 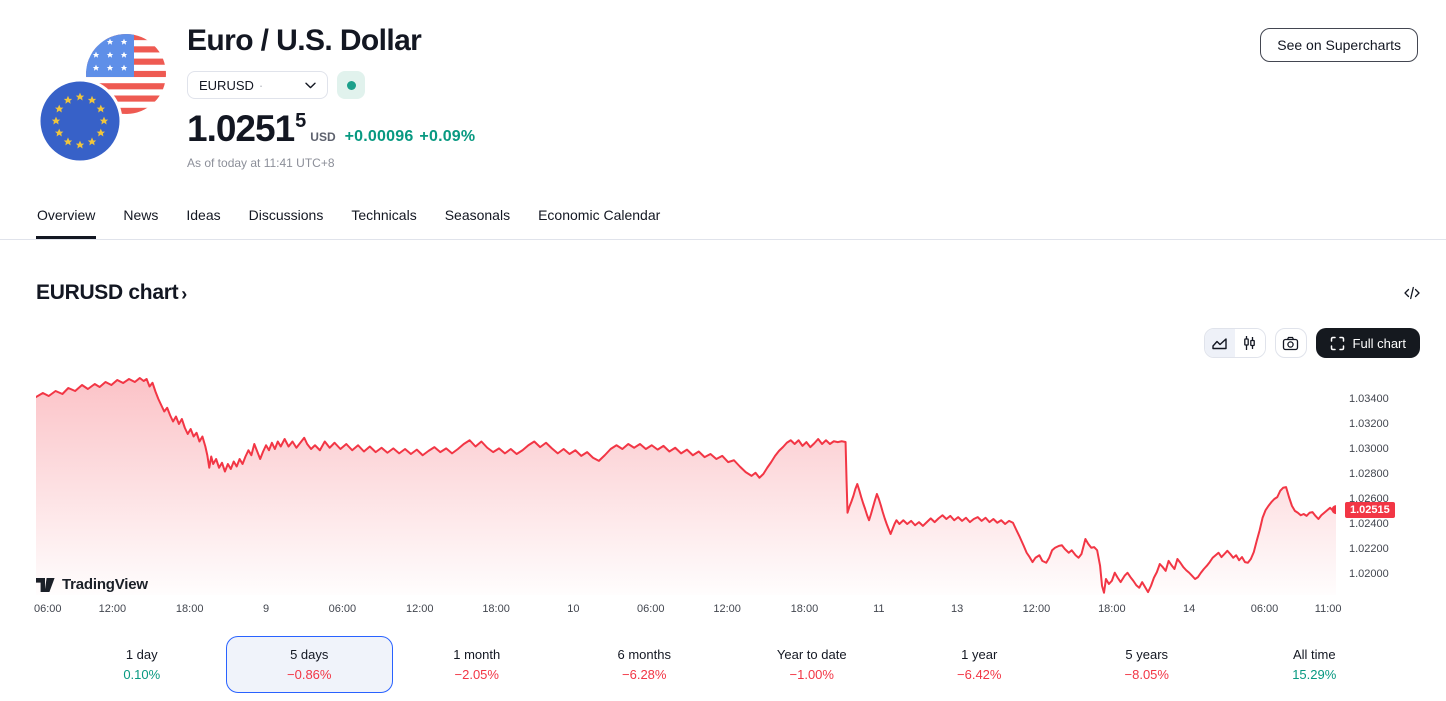 I want to click on price-row: 1.0251 5 USD +0.00096 +0.09%, so click(x=331, y=128).